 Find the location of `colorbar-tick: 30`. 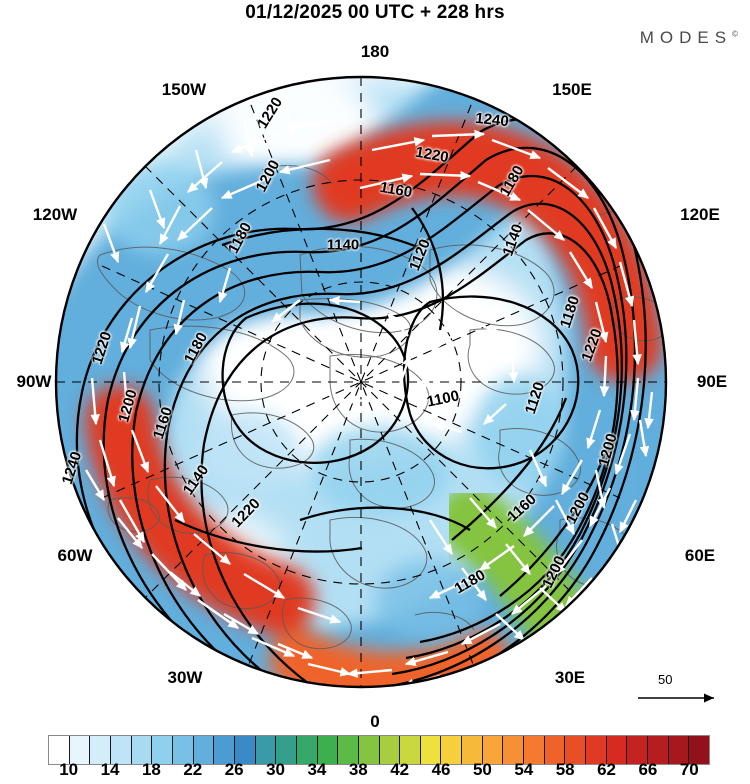

colorbar-tick: 30 is located at coordinates (276, 769).